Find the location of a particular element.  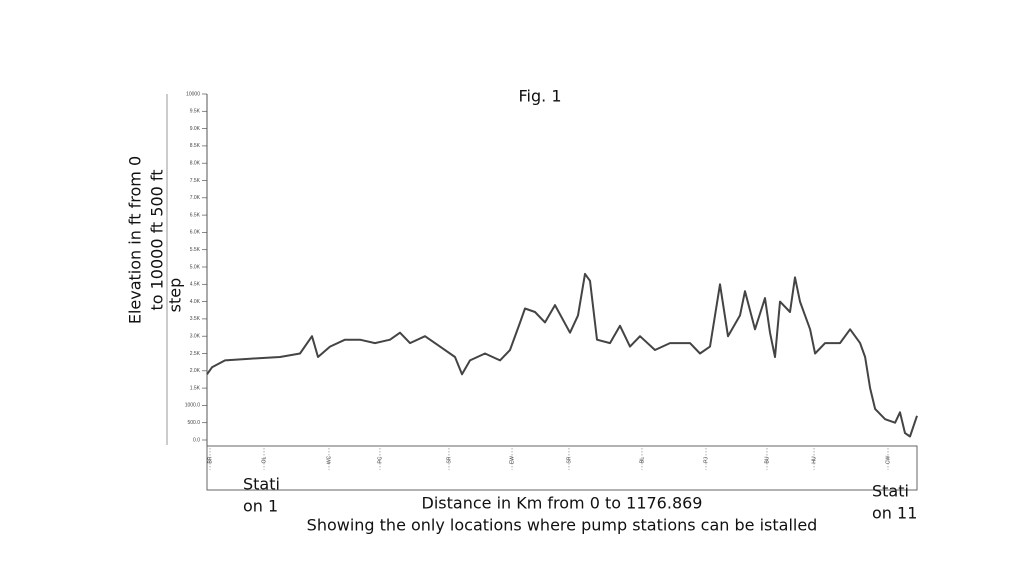

y-tick-label: 7.5K is located at coordinates (195, 181).